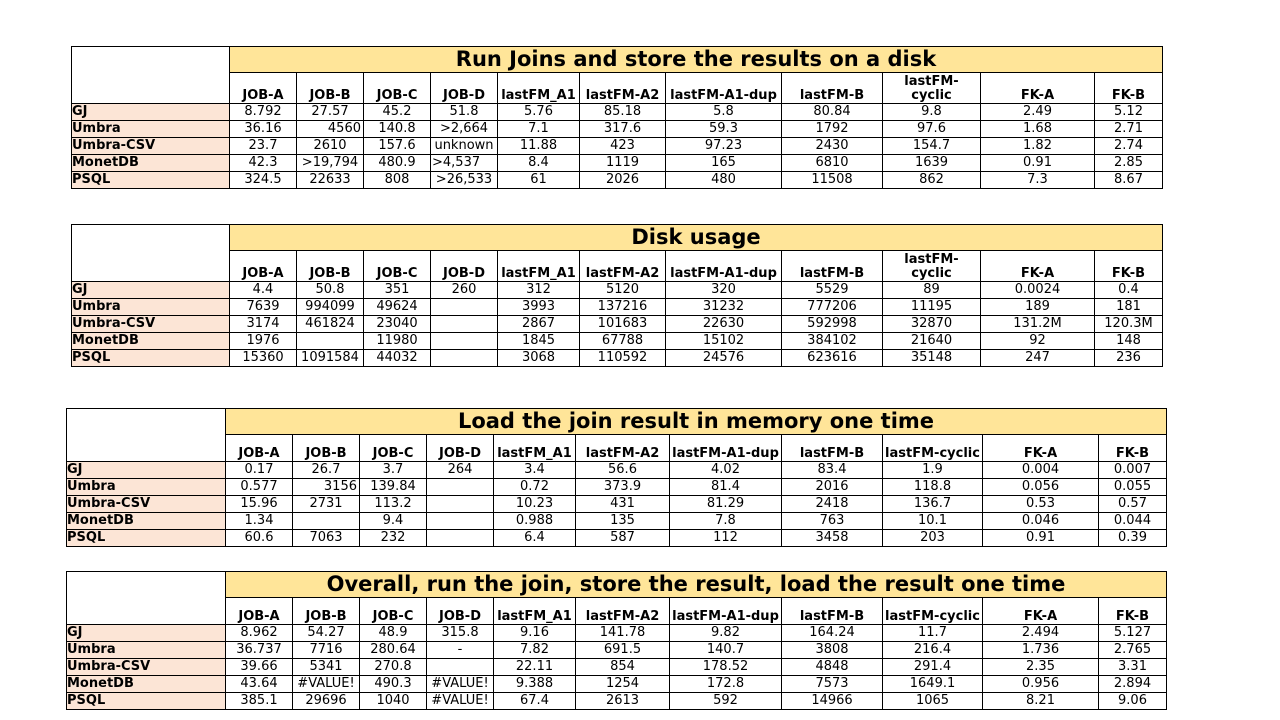 This screenshot has height=720, width=1280. What do you see at coordinates (1128, 324) in the screenshot?
I see `table-cell: 120.3M` at bounding box center [1128, 324].